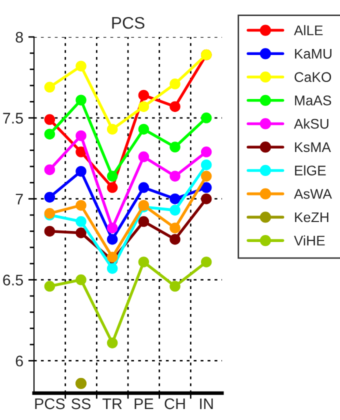 The height and width of the screenshot is (420, 340). What do you see at coordinates (81, 404) in the screenshot?
I see `x-tick-label: SS` at bounding box center [81, 404].